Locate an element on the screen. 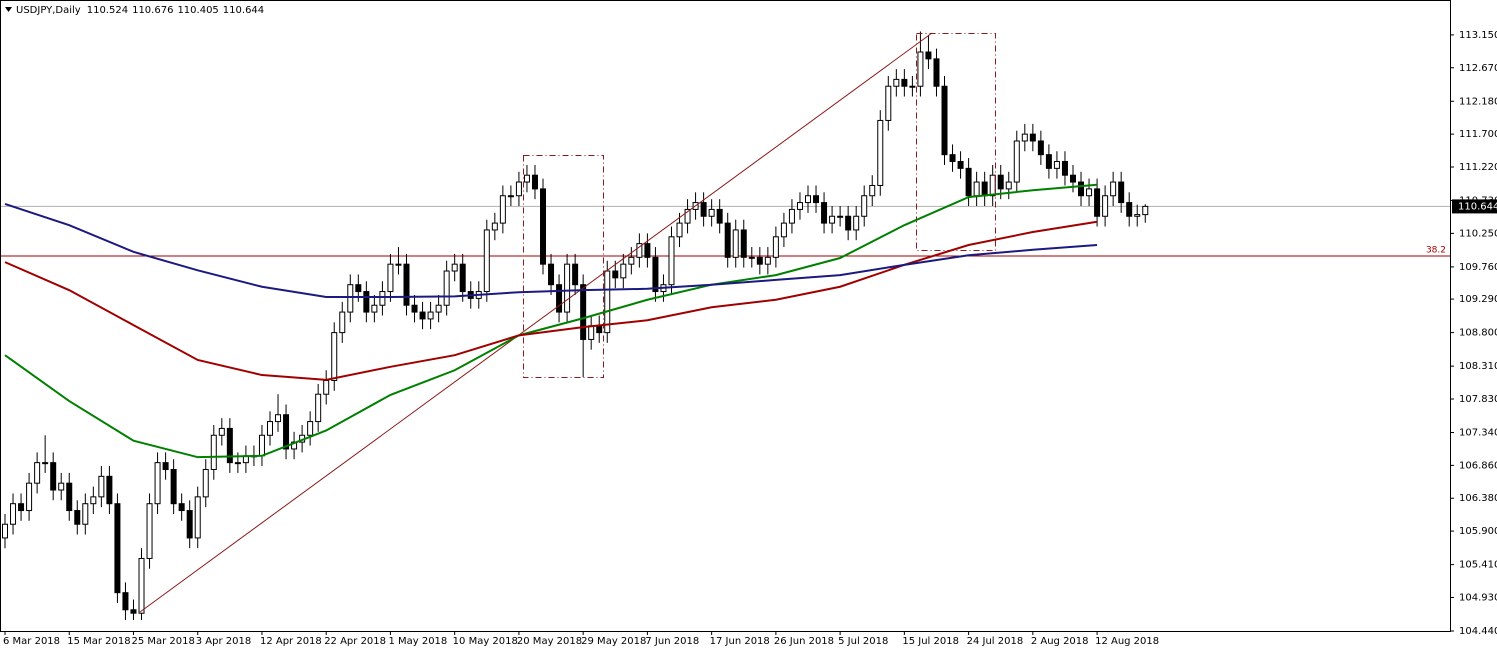  range-box is located at coordinates (563, 266).